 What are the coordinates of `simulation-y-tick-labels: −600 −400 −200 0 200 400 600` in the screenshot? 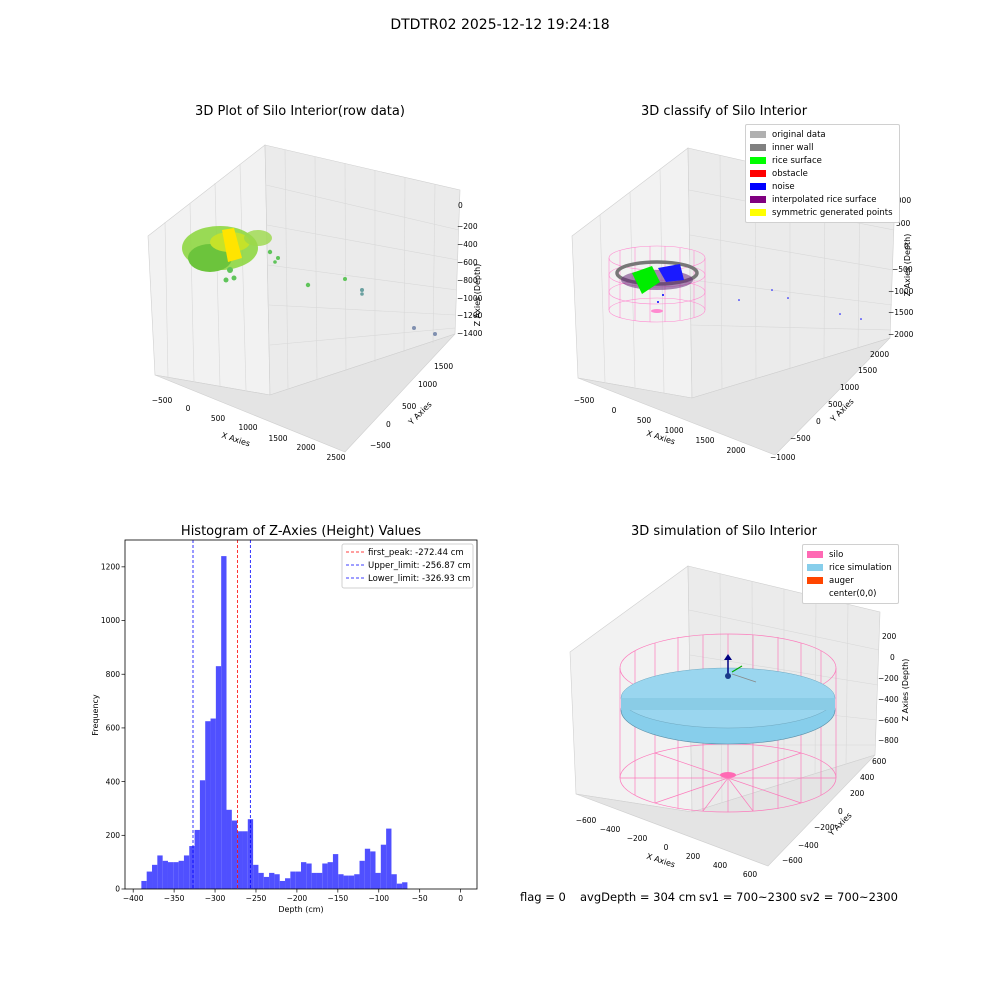 It's located at (834, 811).